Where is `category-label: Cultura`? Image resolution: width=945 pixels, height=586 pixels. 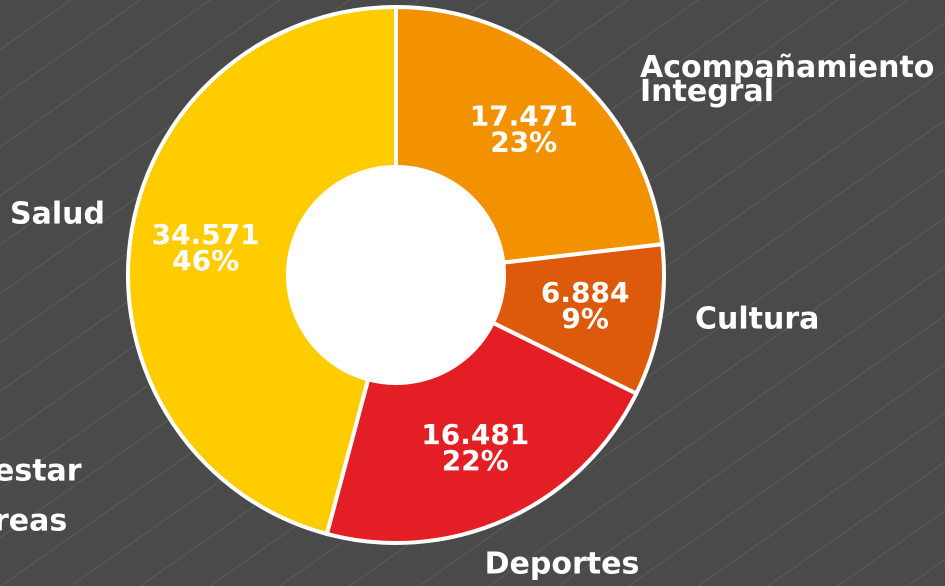
category-label: Cultura is located at coordinates (757, 319).